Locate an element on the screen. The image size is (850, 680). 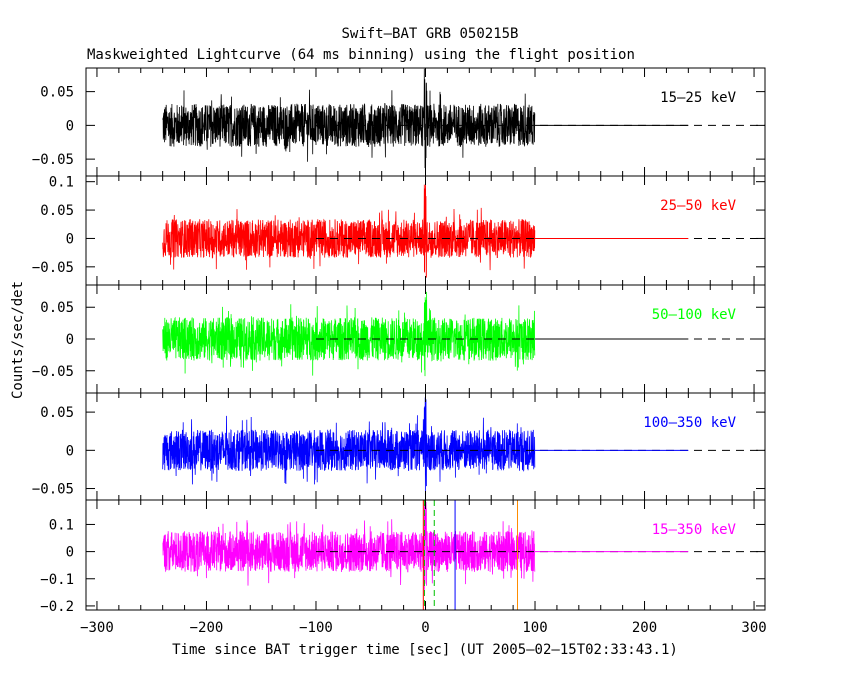
x-tick-label: −200 is located at coordinates (207, 628).